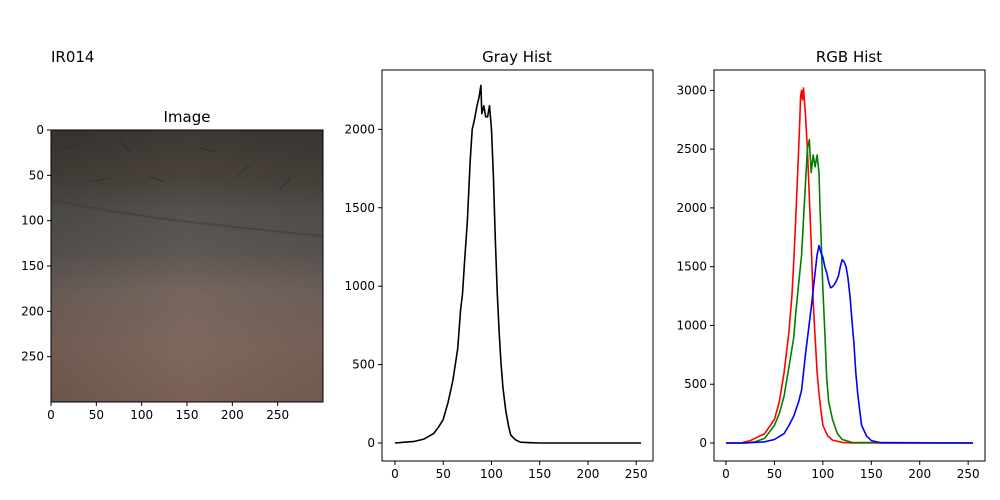  Describe the element at coordinates (517, 57) in the screenshot. I see `gray-hist-title: Gray Hist` at that location.